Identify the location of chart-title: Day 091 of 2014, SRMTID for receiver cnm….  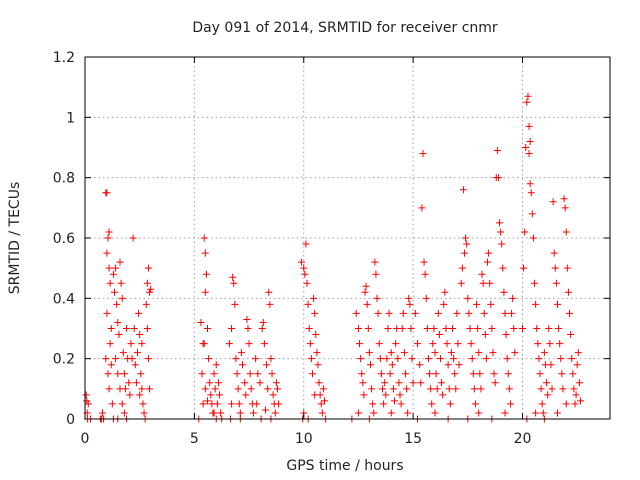
(345, 28).